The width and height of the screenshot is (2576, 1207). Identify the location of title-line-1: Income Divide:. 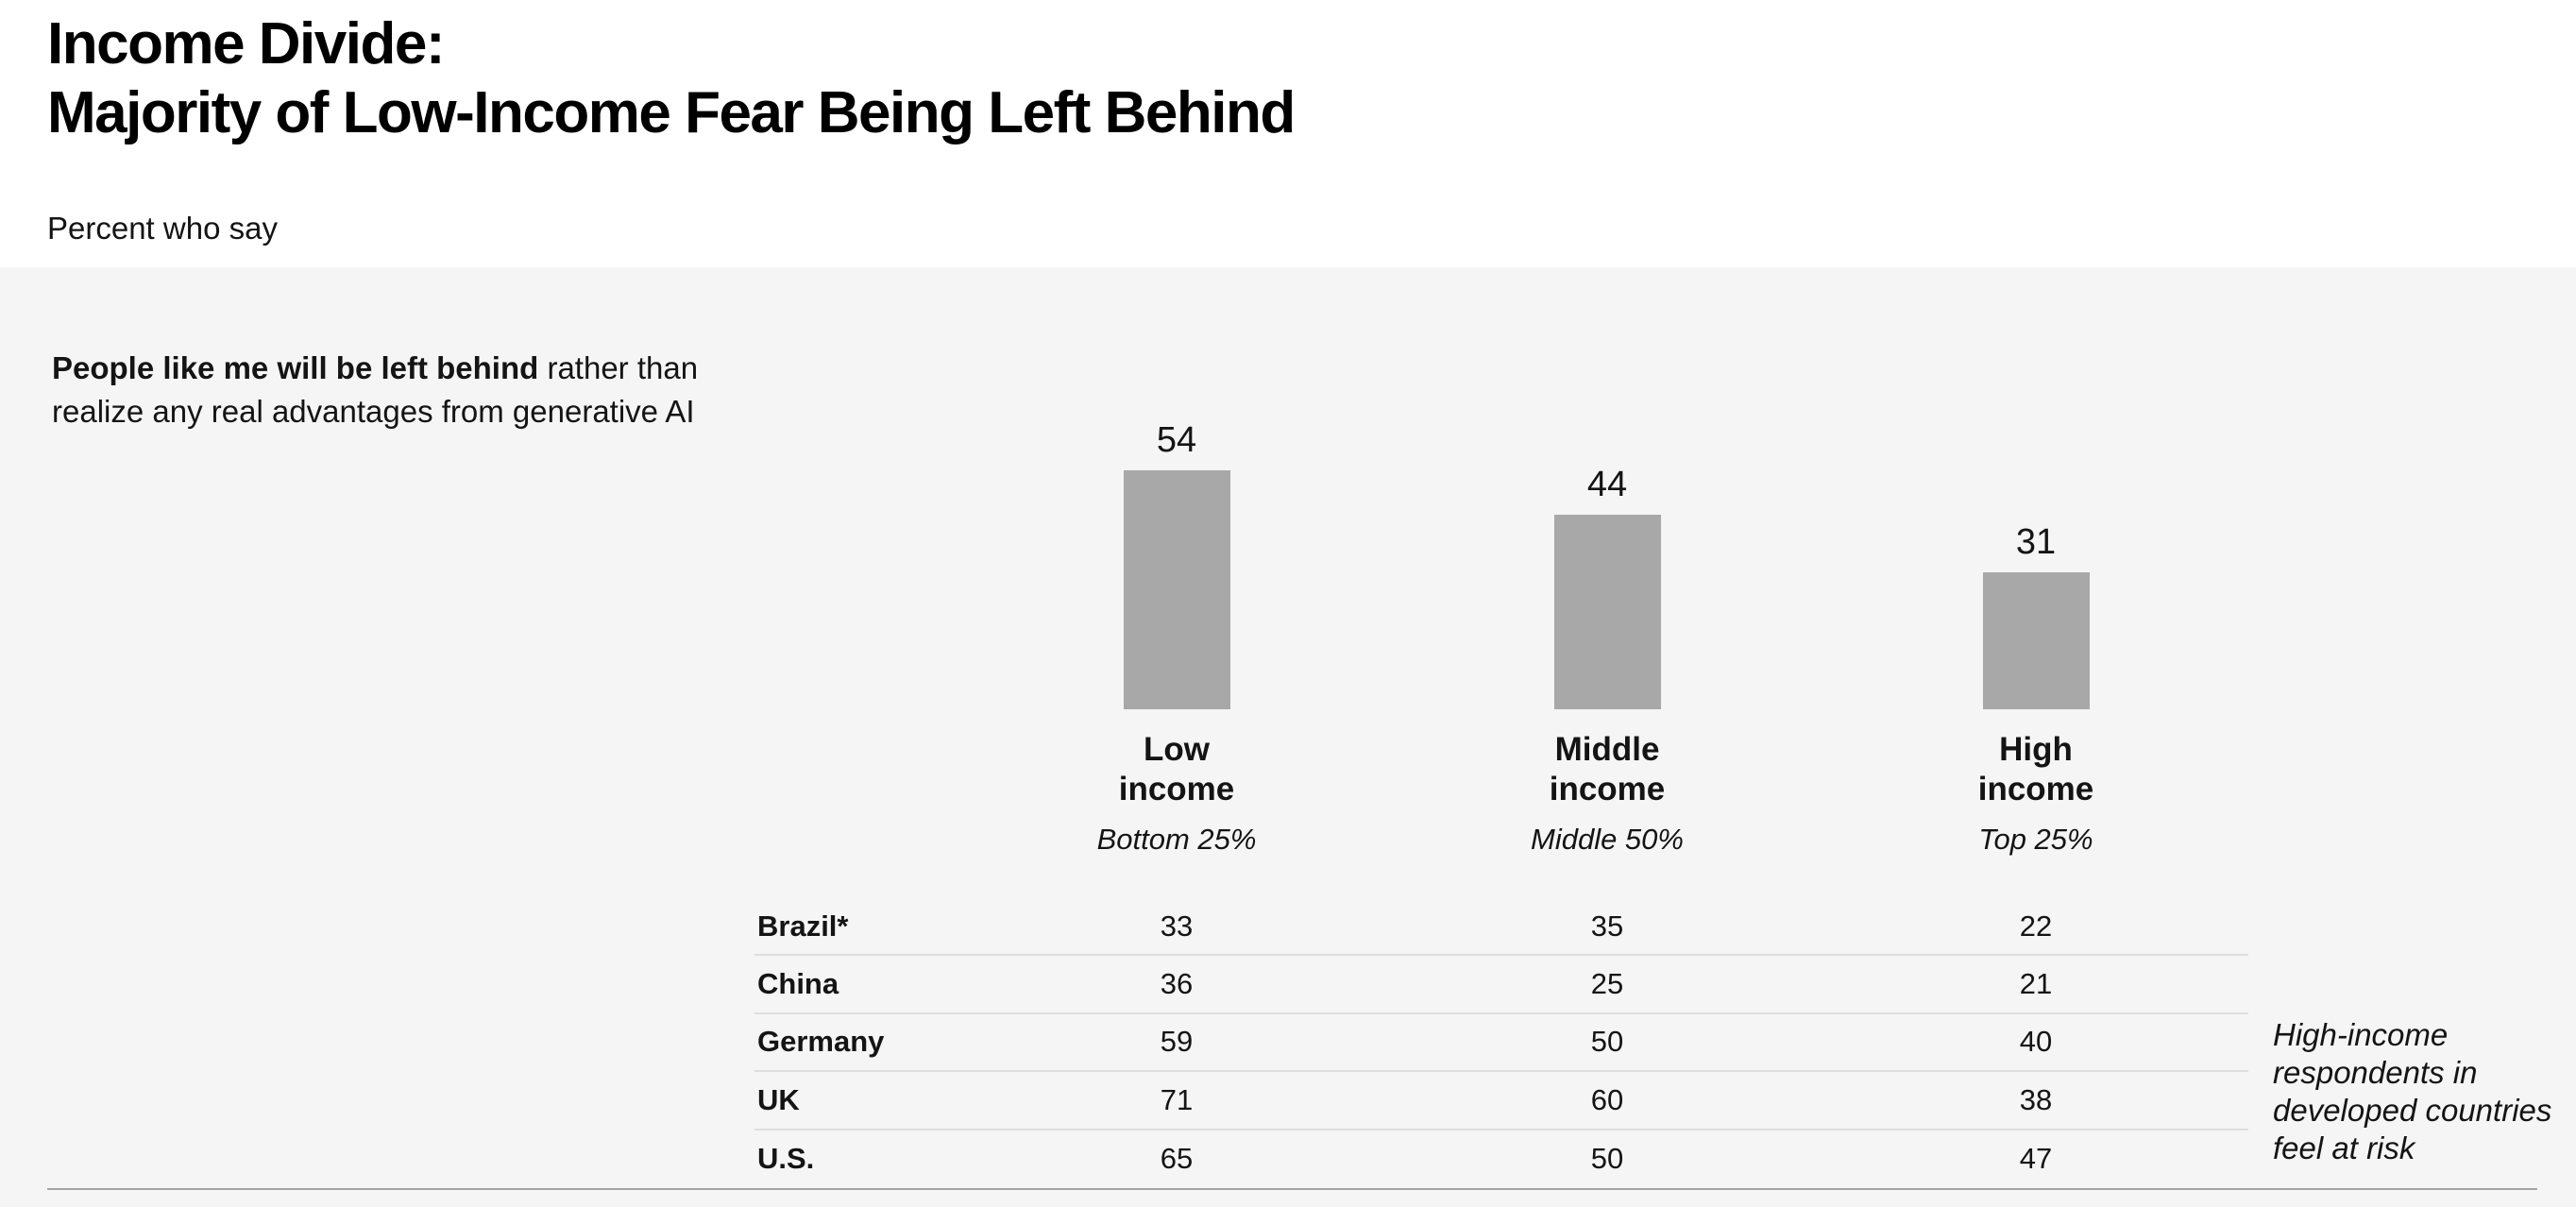
(246, 43).